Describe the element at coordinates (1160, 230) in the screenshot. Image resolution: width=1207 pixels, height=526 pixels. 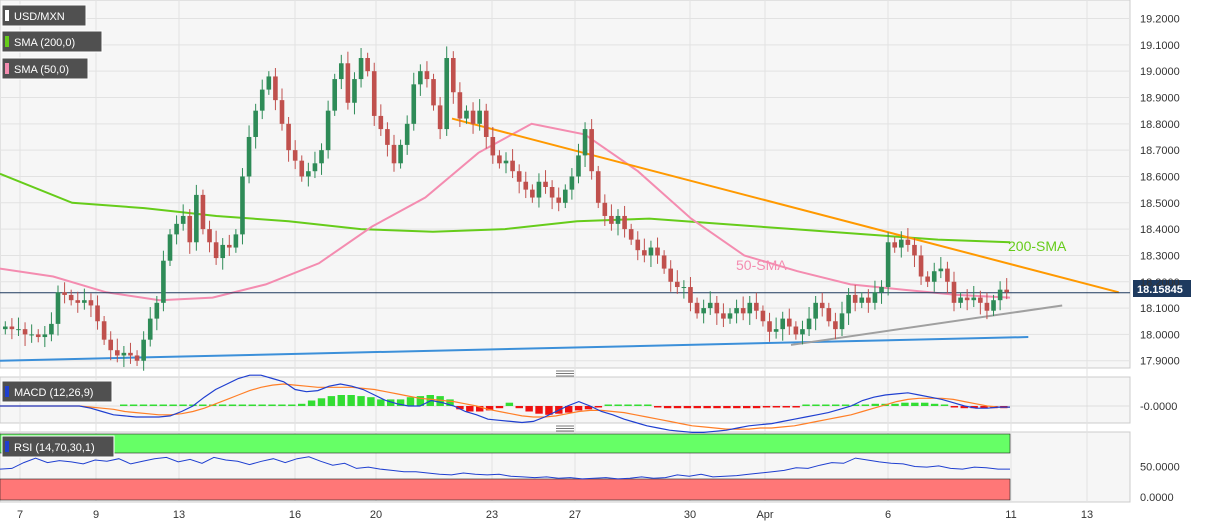
I see `y-tick-label: 18.4000` at that location.